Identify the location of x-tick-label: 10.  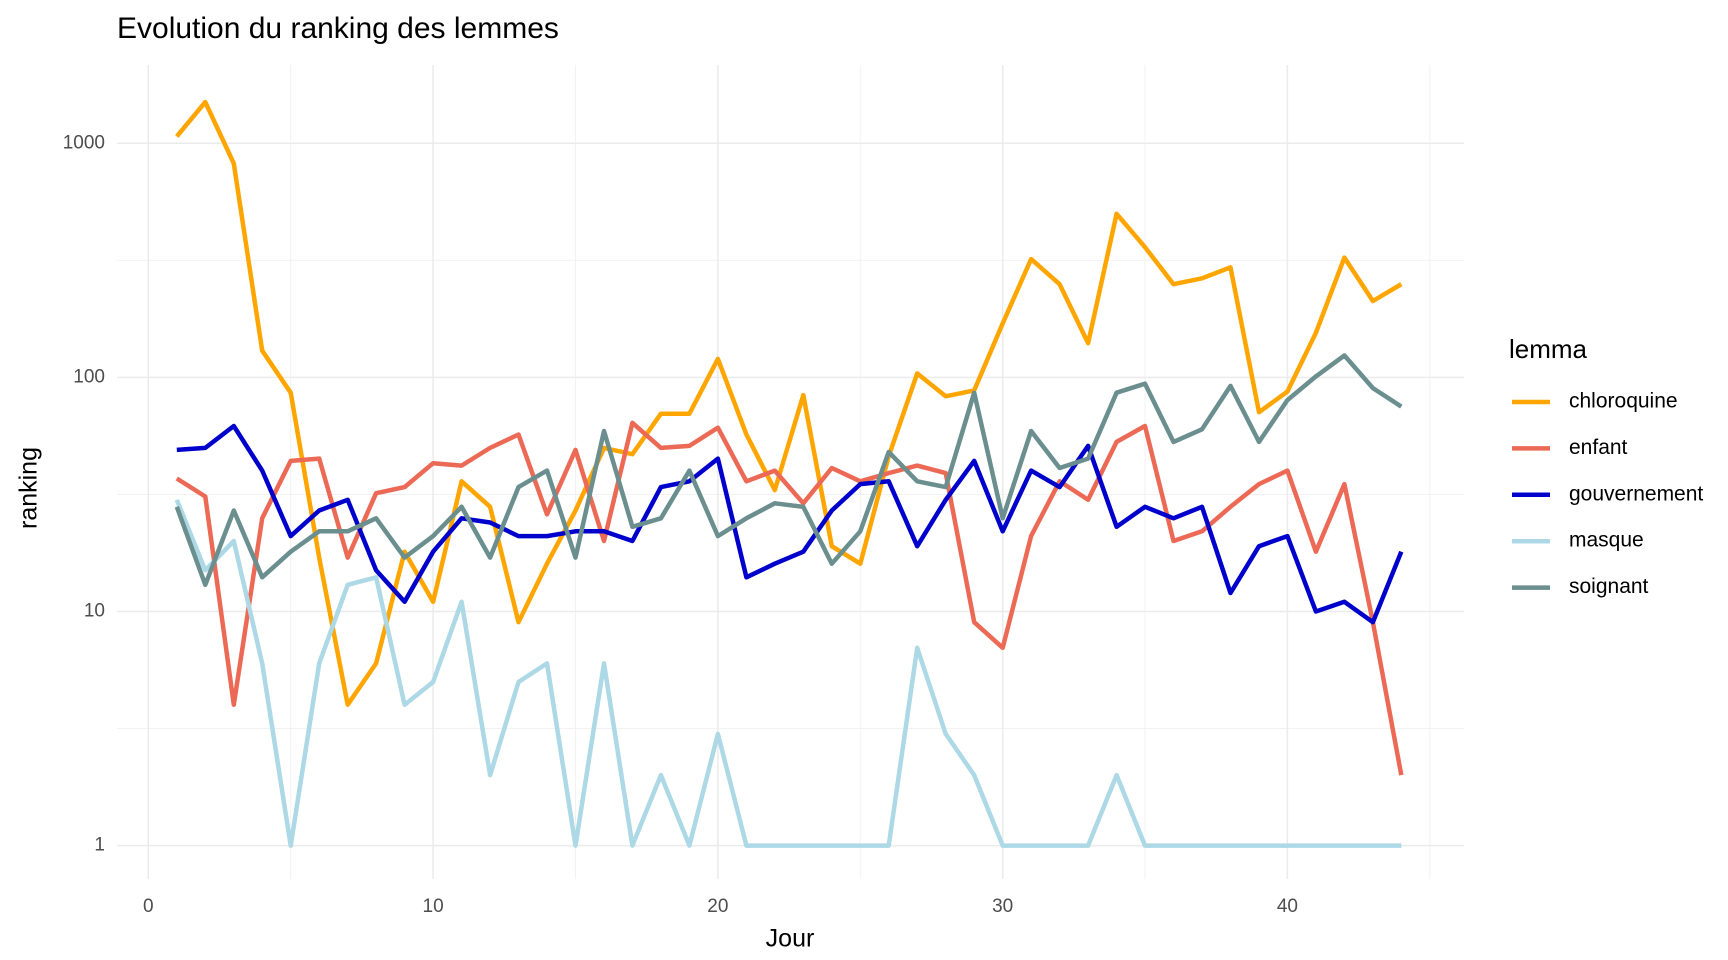
(433, 906).